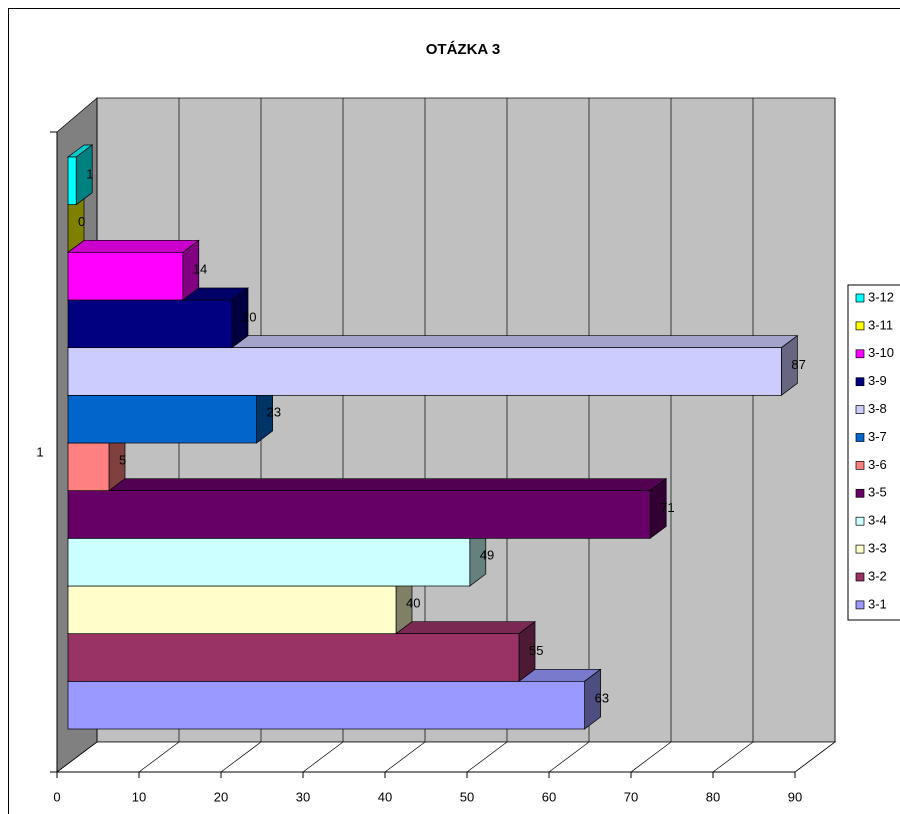 The width and height of the screenshot is (900, 814). I want to click on data-label: 40, so click(413, 602).